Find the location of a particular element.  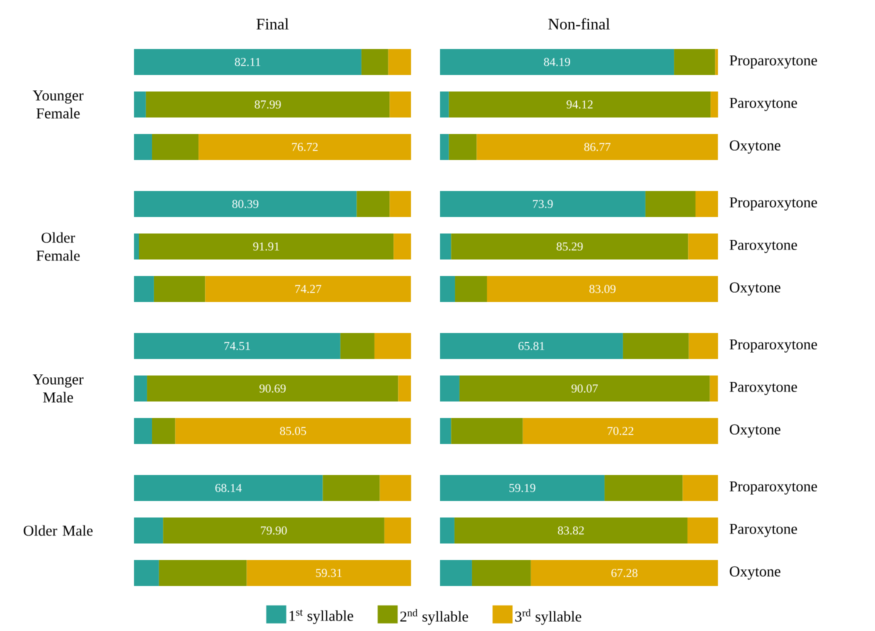

legend-label: 1$^{st}$ syllable is located at coordinates (322, 617).